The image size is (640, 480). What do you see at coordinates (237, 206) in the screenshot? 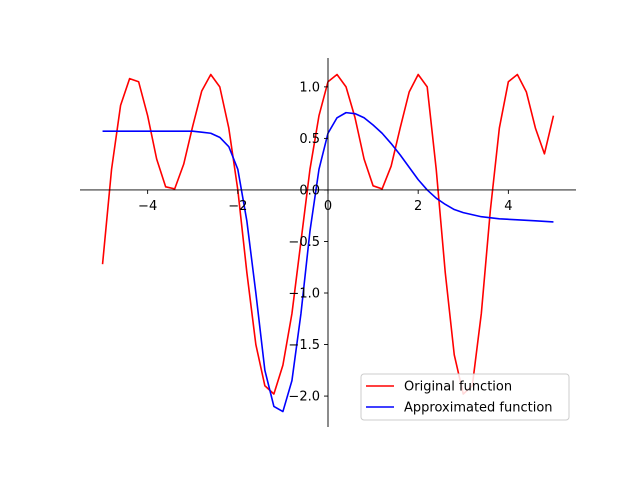
I see `x-tick-label: −2` at bounding box center [237, 206].